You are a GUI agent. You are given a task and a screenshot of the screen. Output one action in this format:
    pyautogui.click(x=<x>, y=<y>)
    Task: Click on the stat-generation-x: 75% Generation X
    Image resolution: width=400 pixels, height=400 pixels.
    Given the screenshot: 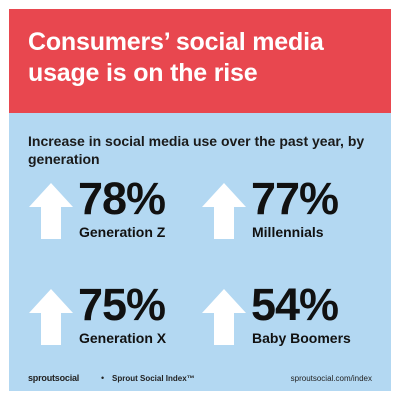 What is the action you would take?
    pyautogui.click(x=119, y=319)
    